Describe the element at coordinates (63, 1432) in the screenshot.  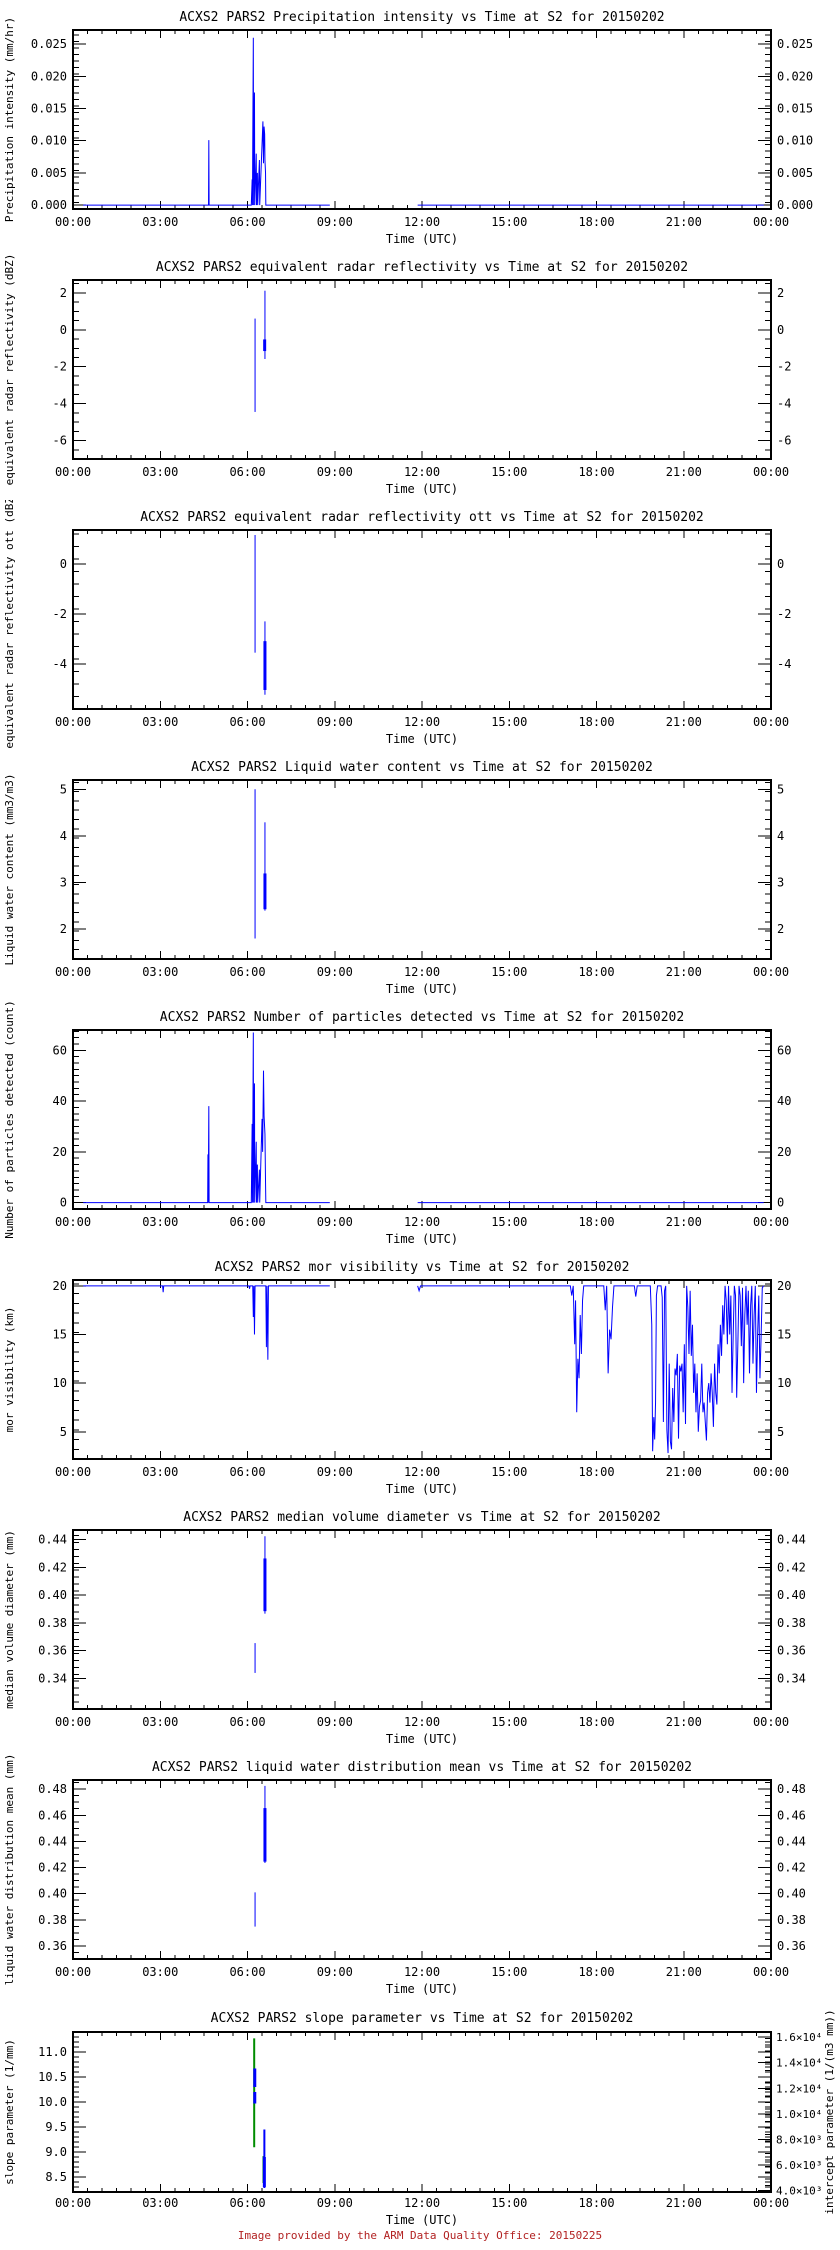
I see `y-tick-label: 5` at that location.